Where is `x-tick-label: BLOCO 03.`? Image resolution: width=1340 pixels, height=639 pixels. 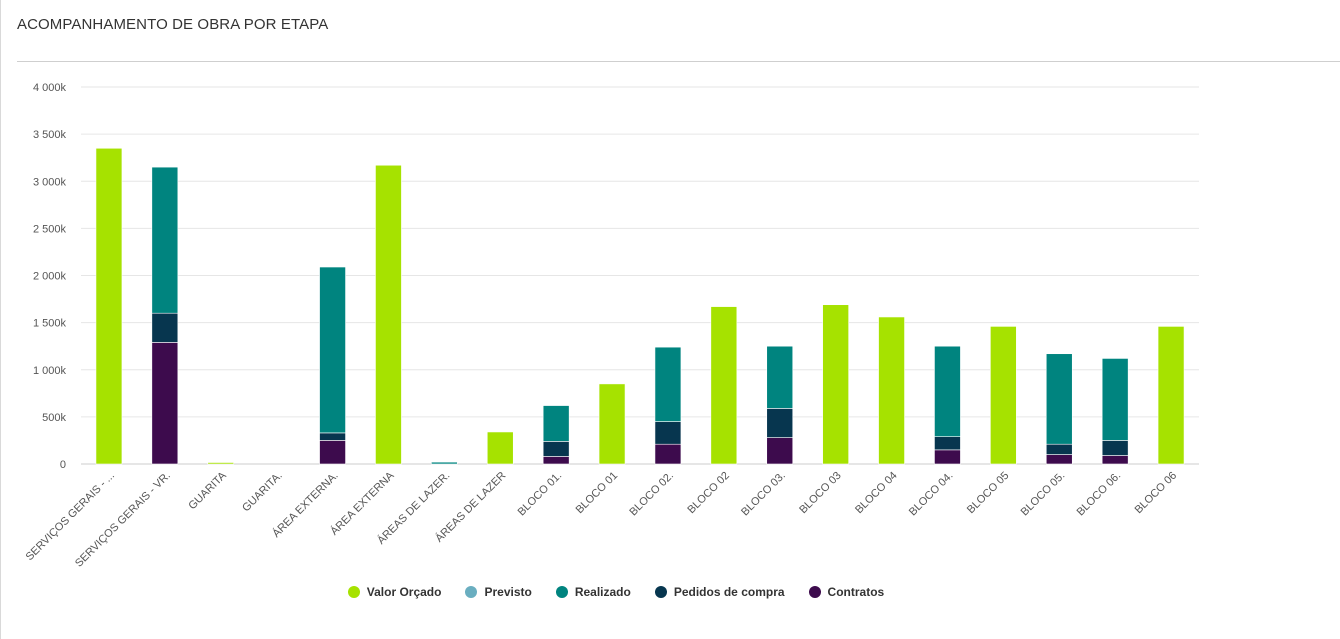
x-tick-label: BLOCO 03. is located at coordinates (763, 494).